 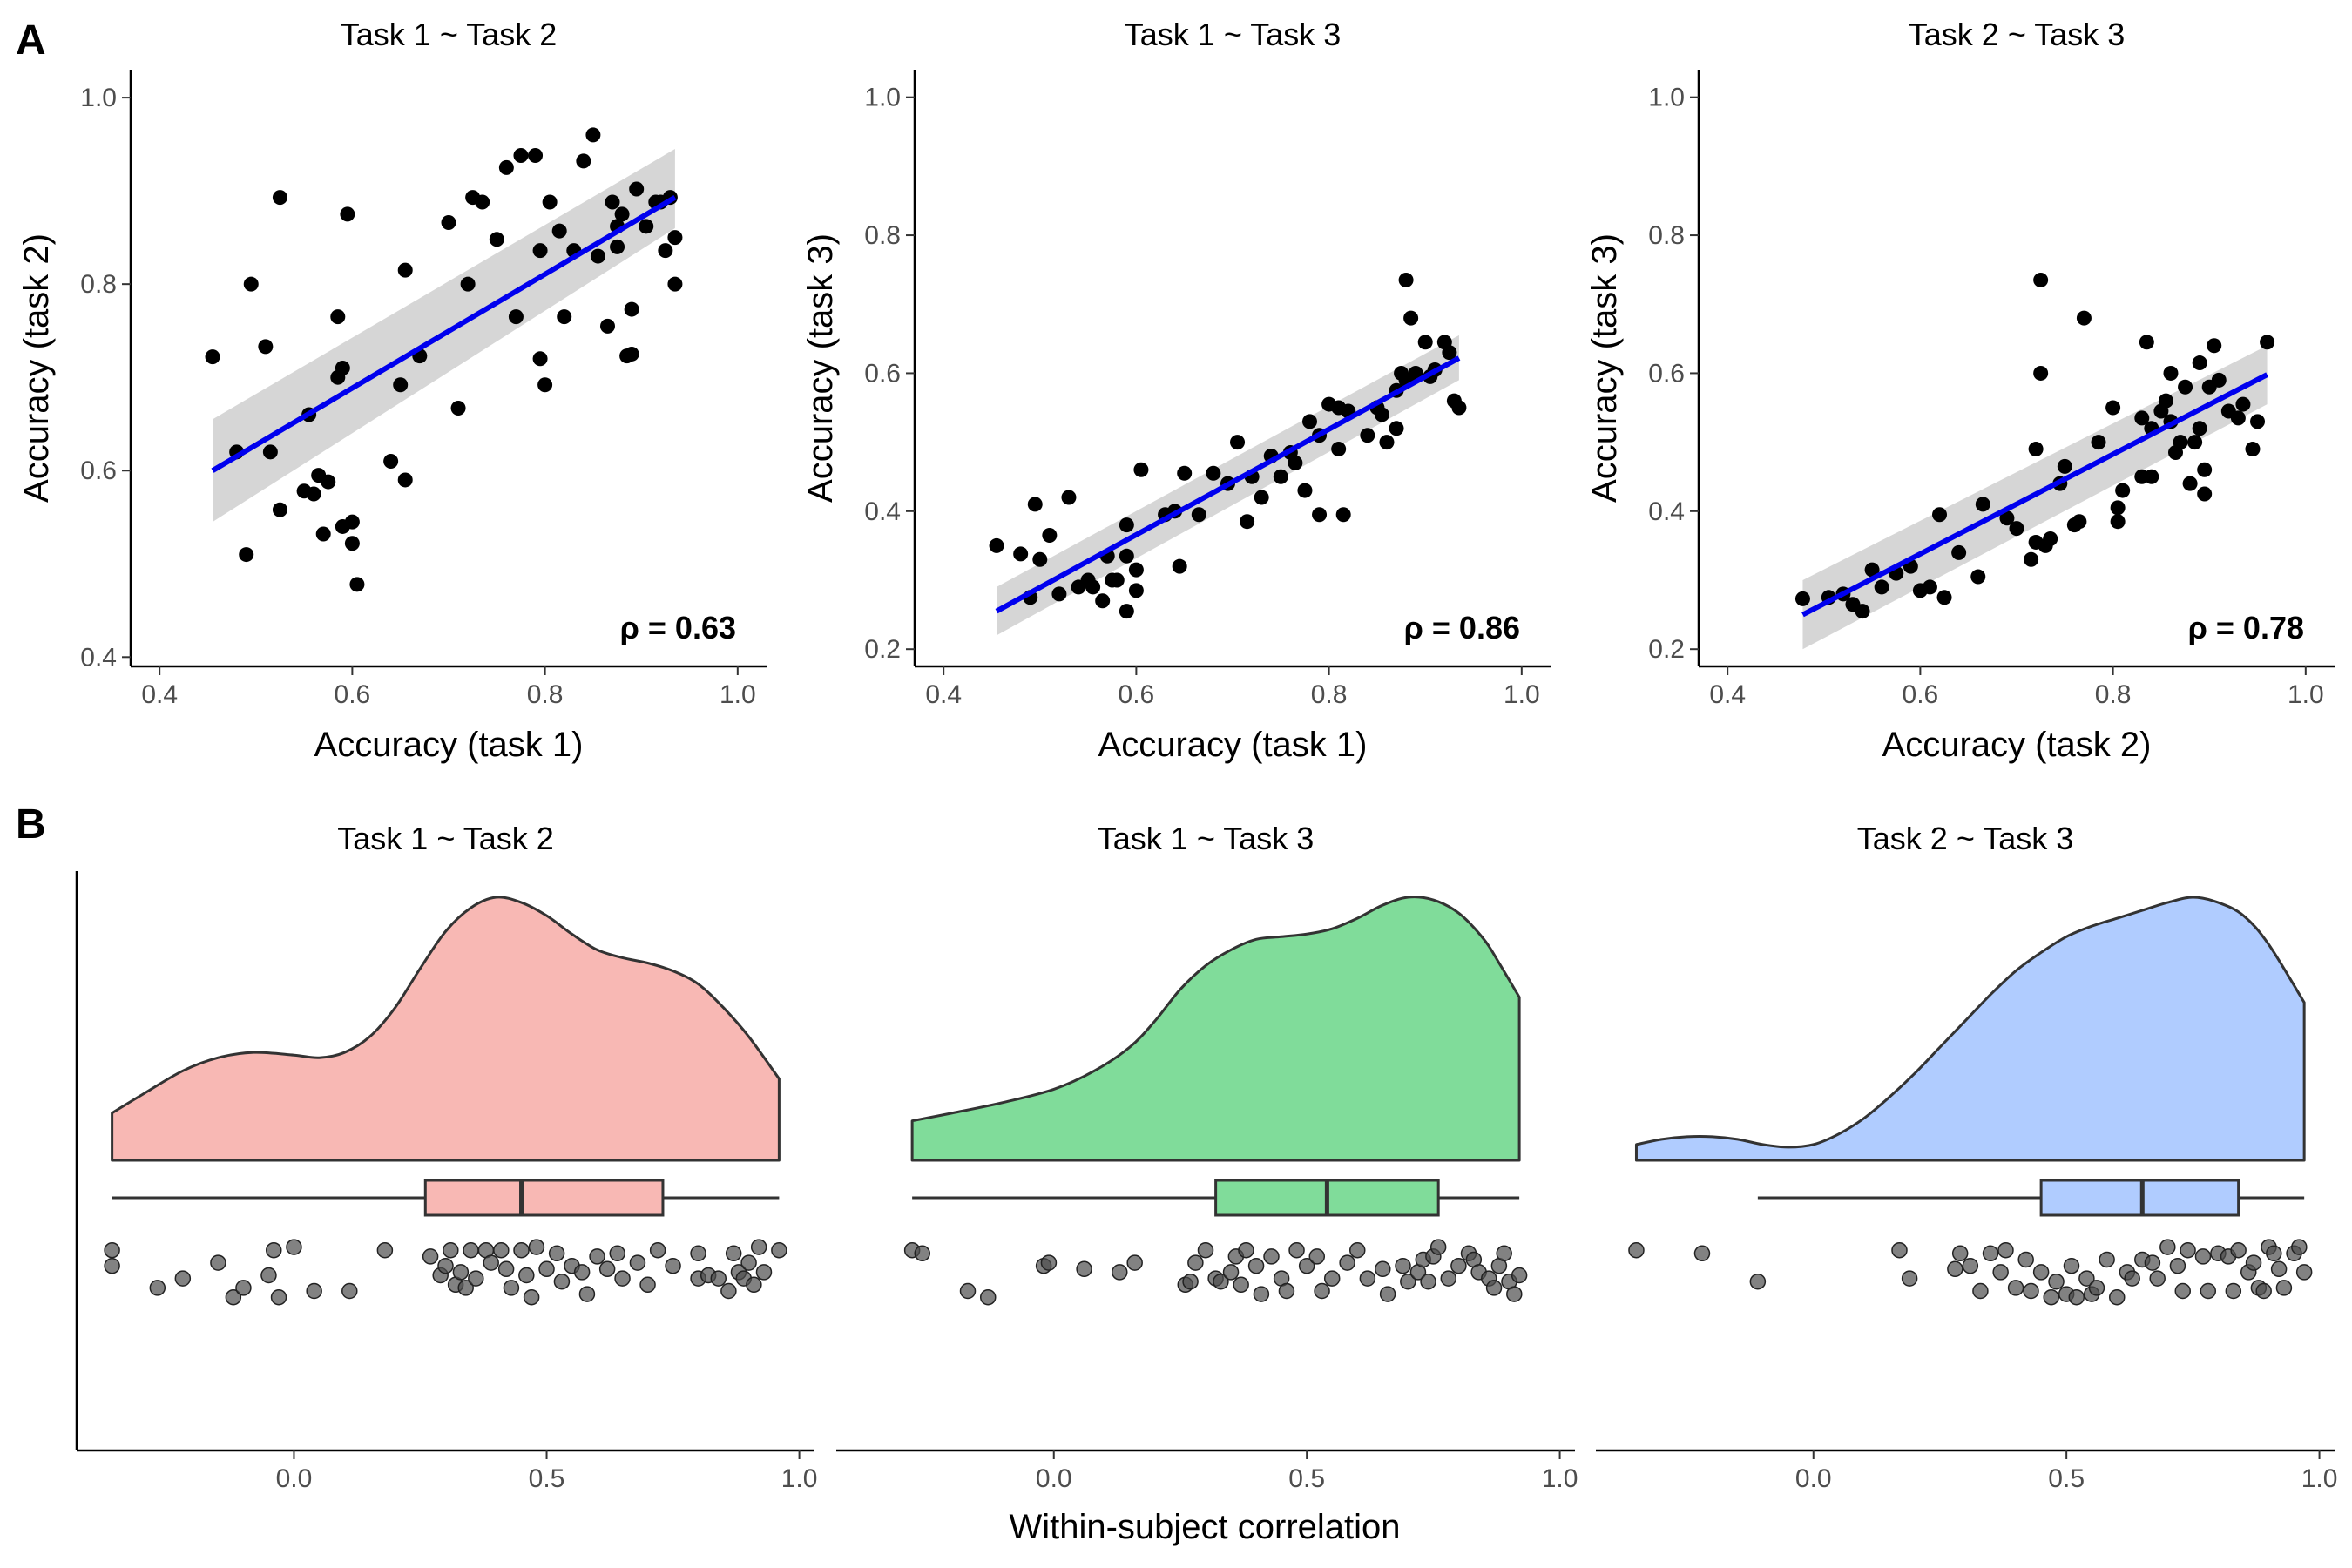 I want to click on x-tick-label: 0.0, so click(x=294, y=1478).